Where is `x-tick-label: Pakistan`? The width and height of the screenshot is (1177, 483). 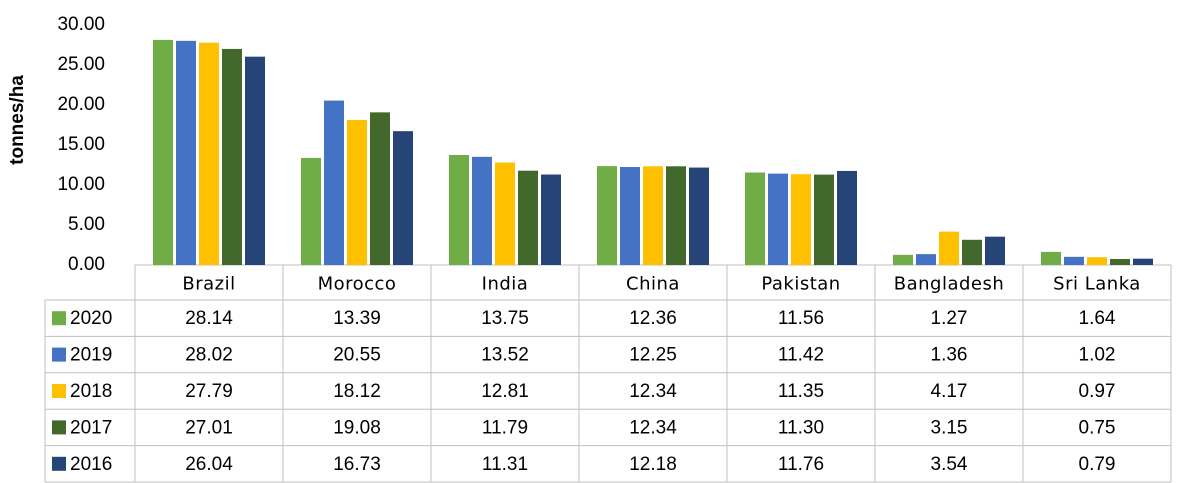
x-tick-label: Pakistan is located at coordinates (800, 284).